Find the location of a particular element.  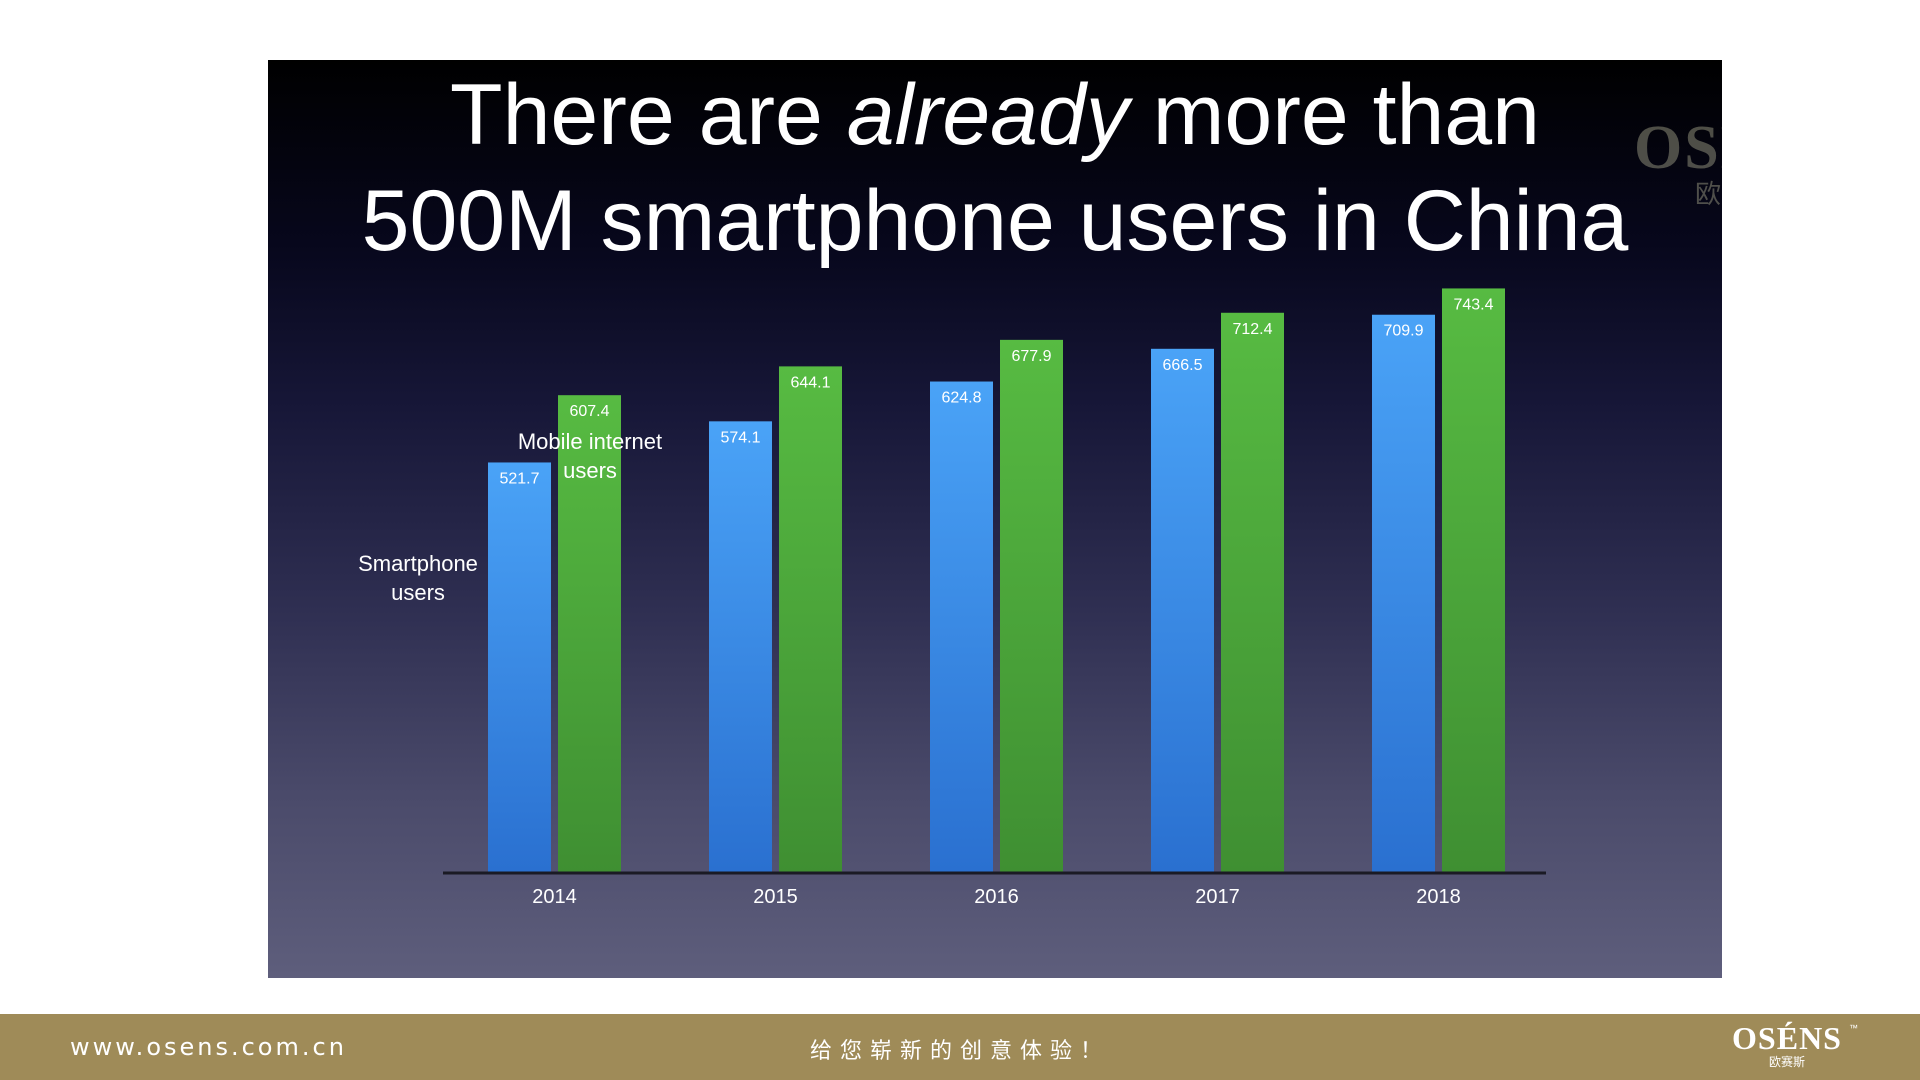

bar-mobile-internet-2014 is located at coordinates (589, 633).